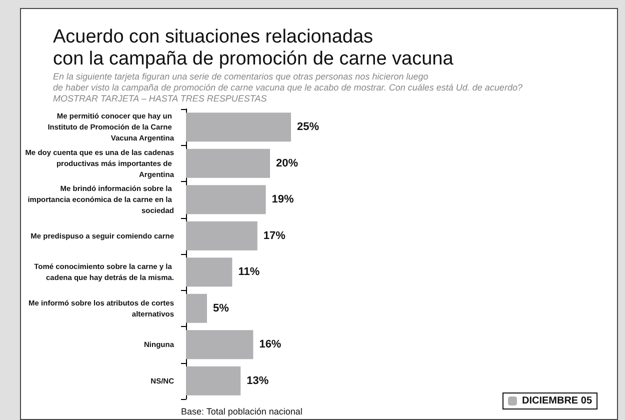 This screenshot has height=420, width=625. Describe the element at coordinates (287, 163) in the screenshot. I see `data-label: 20%` at that location.